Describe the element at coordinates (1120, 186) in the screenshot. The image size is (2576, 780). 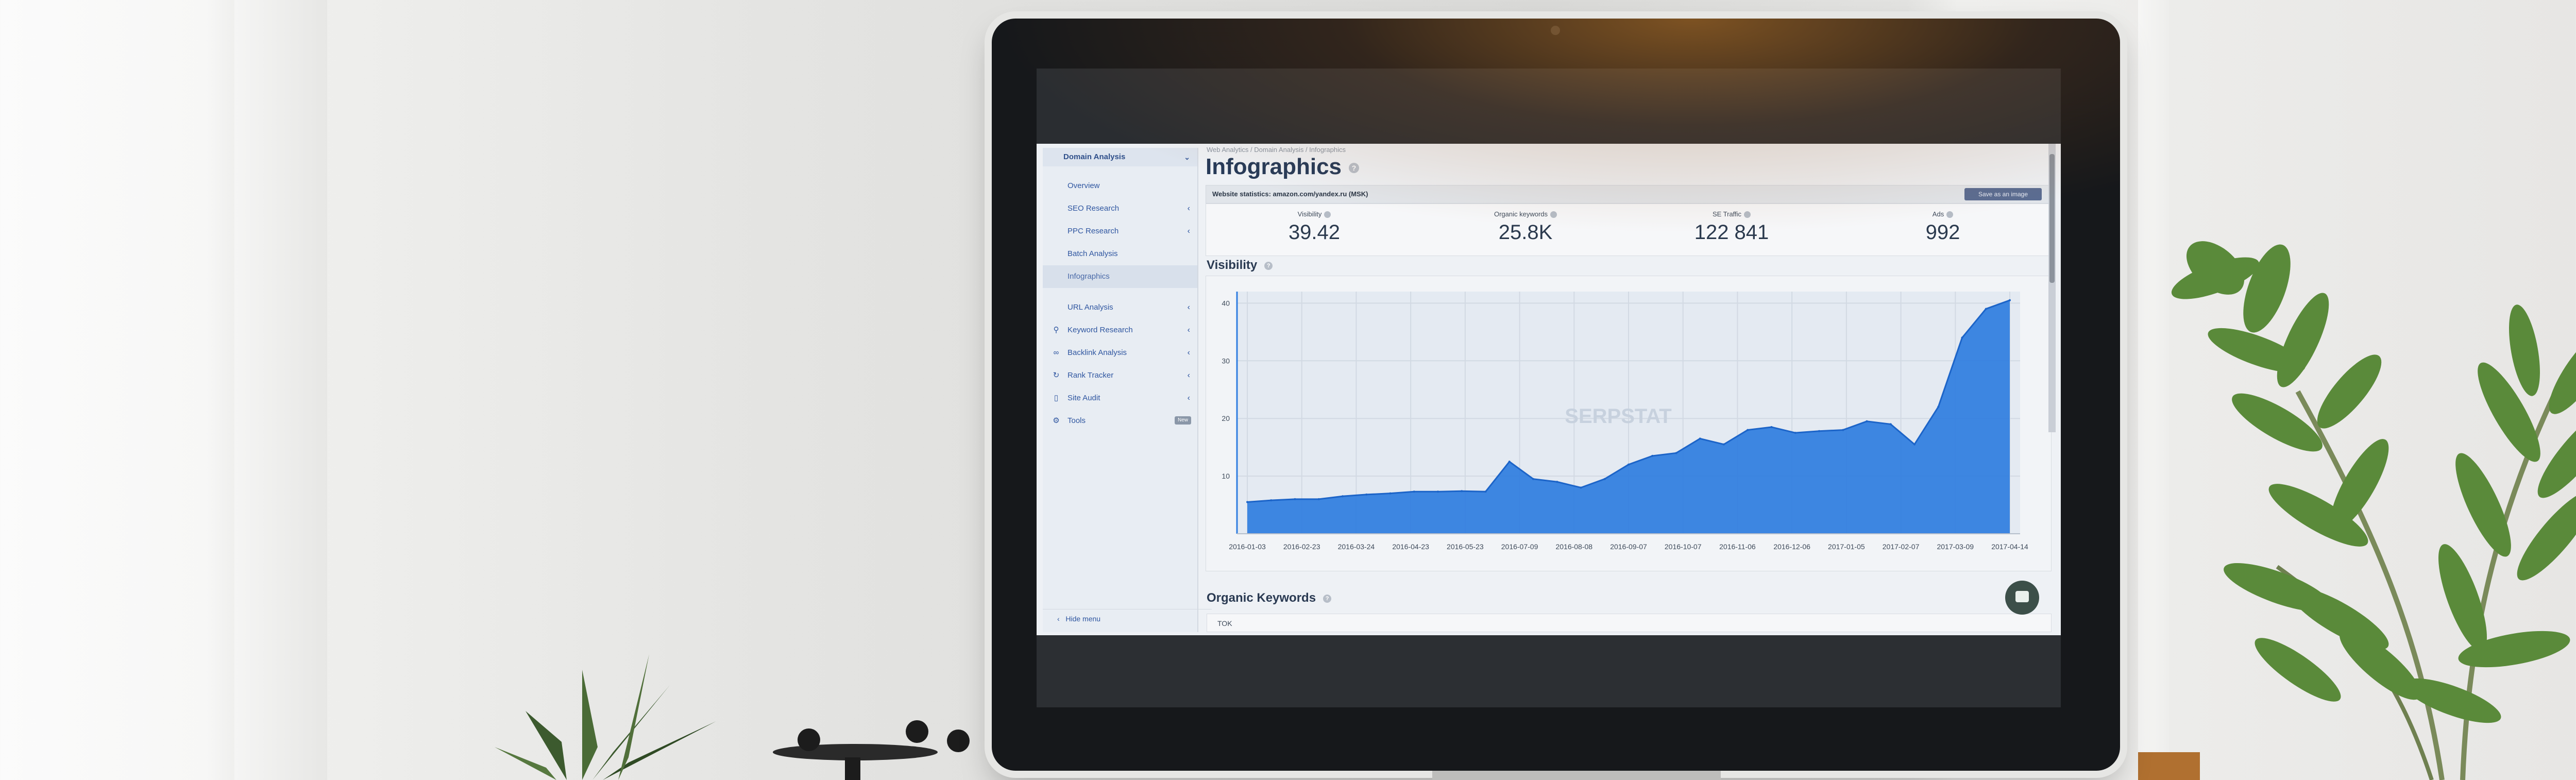
I see `sidebar-item-overview: Overview` at that location.